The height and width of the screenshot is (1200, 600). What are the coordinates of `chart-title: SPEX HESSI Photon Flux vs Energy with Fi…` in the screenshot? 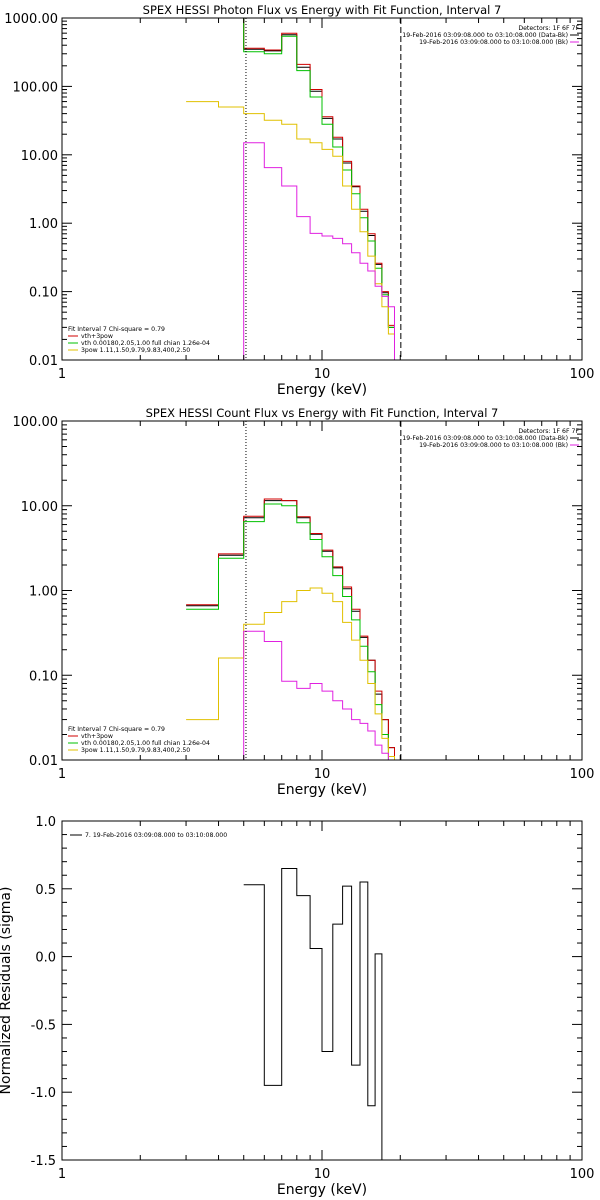 It's located at (322, 10).